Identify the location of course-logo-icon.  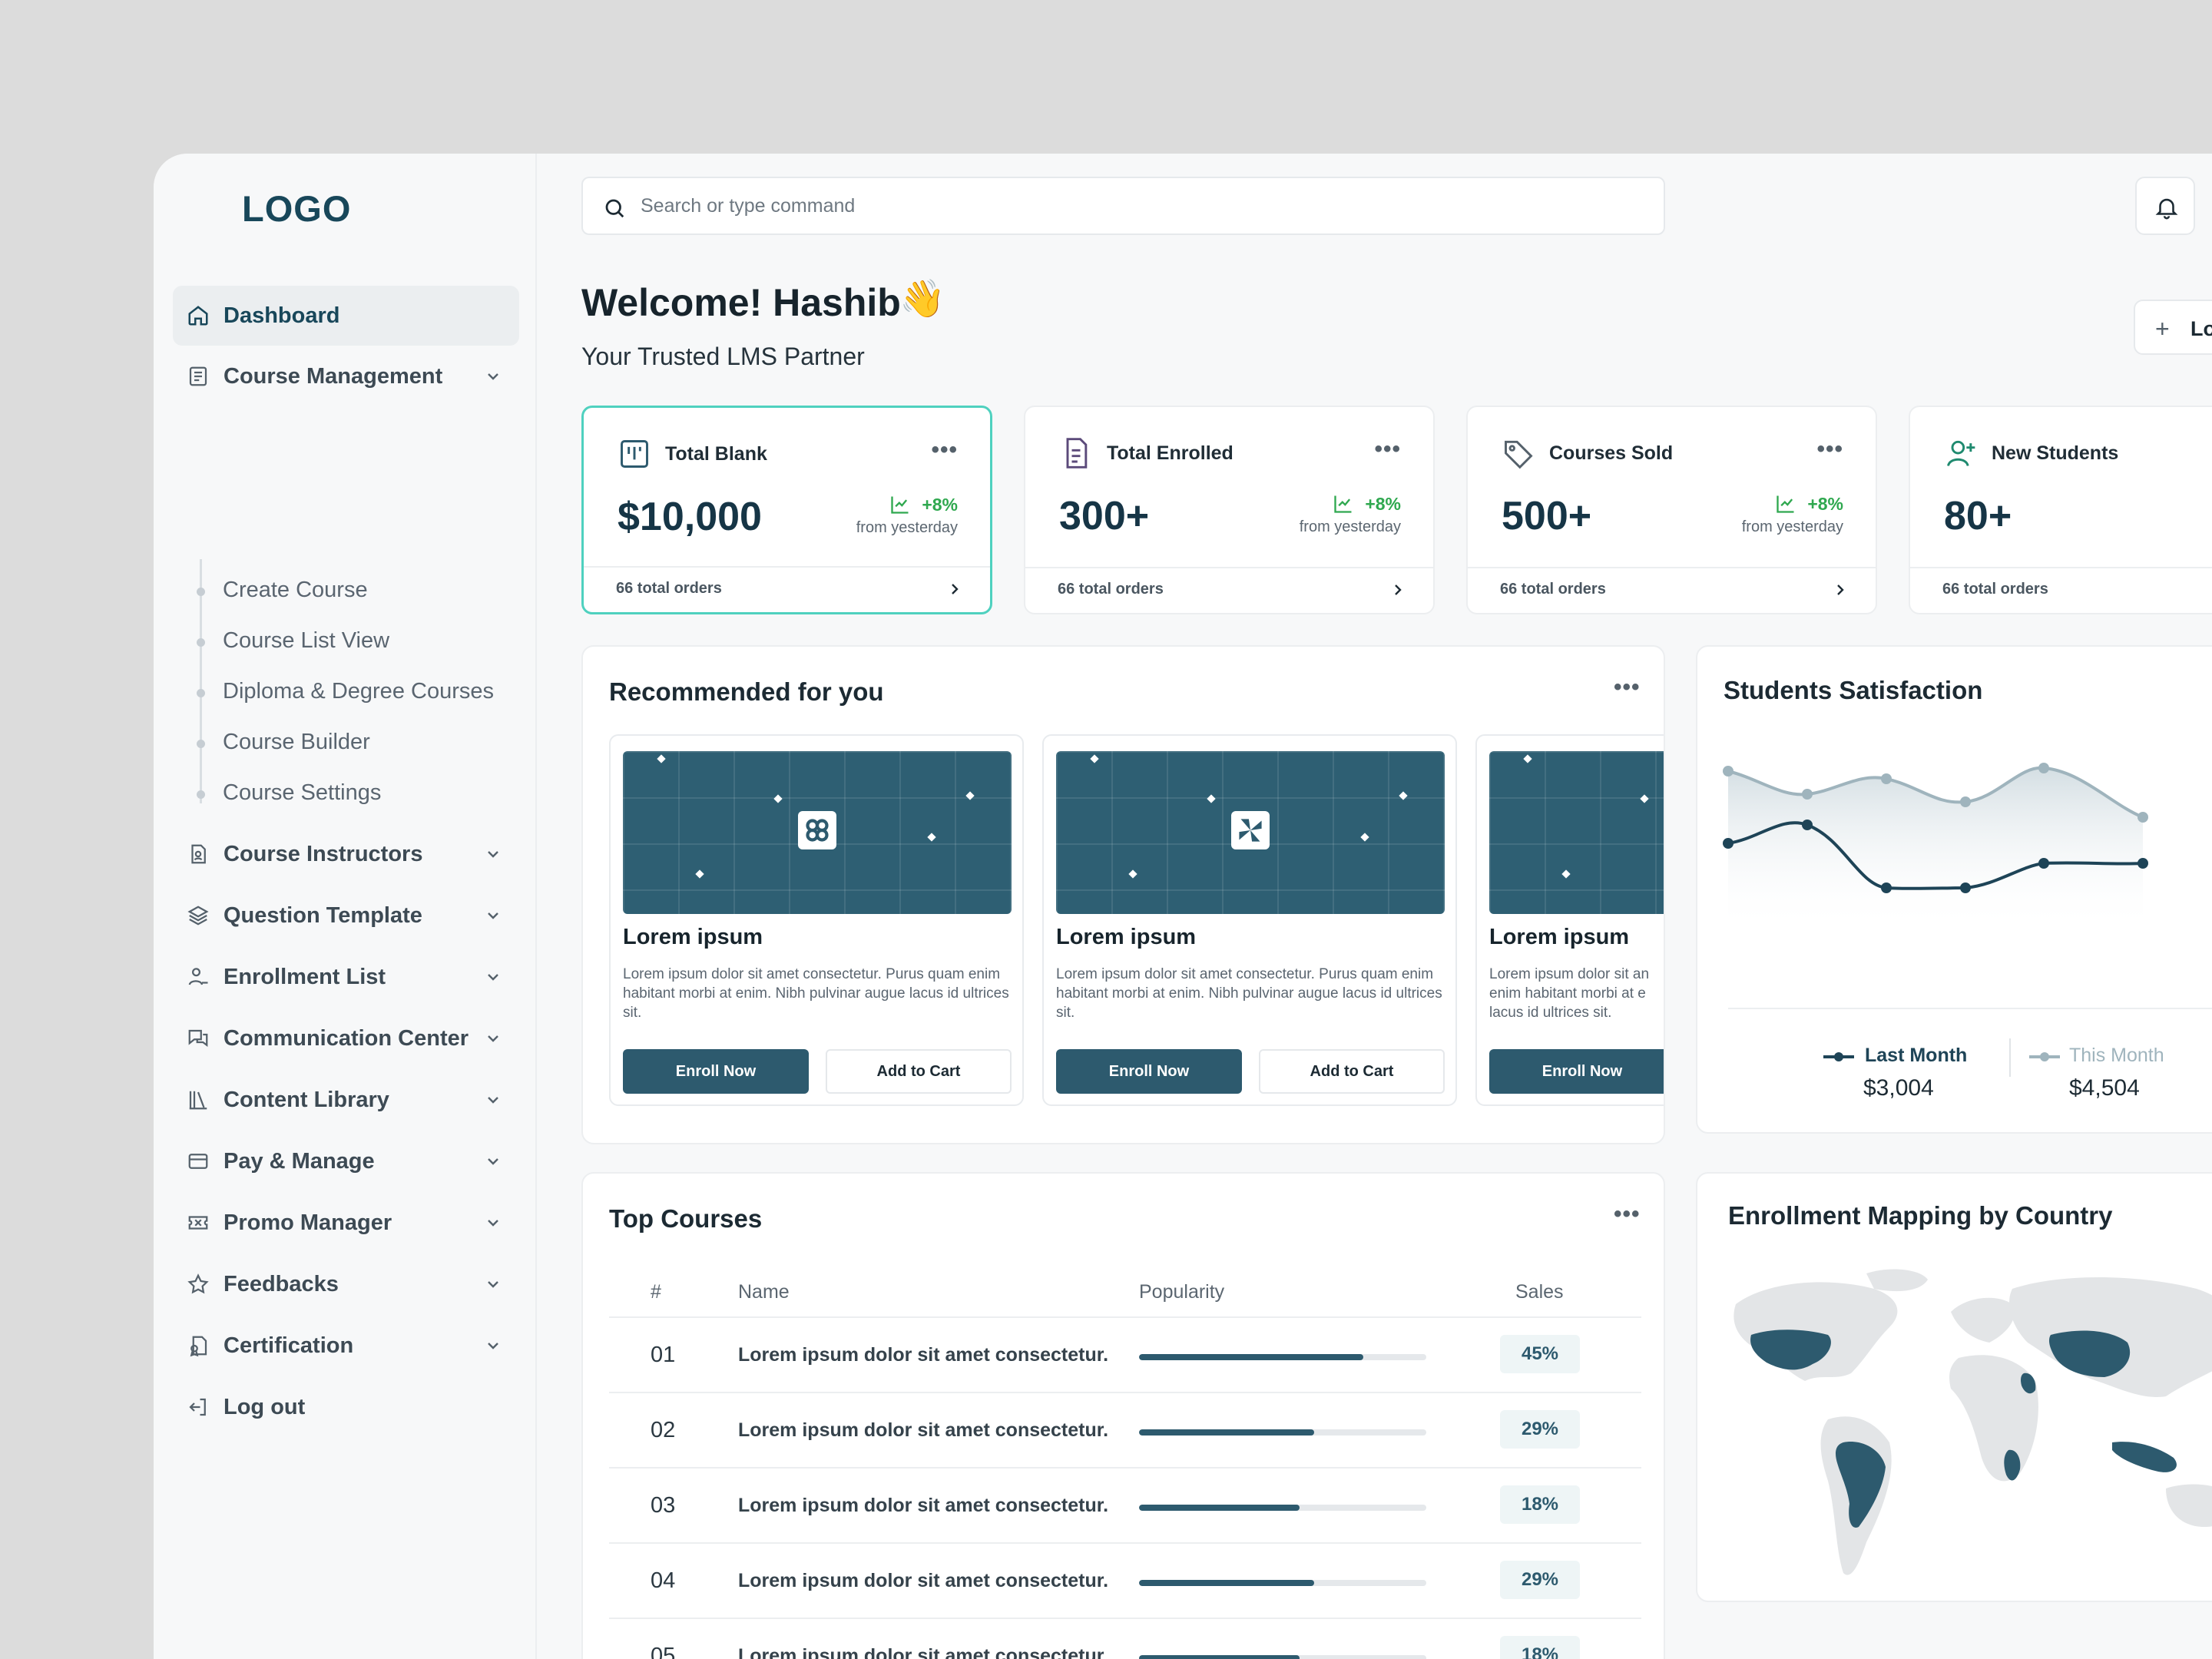
(817, 830).